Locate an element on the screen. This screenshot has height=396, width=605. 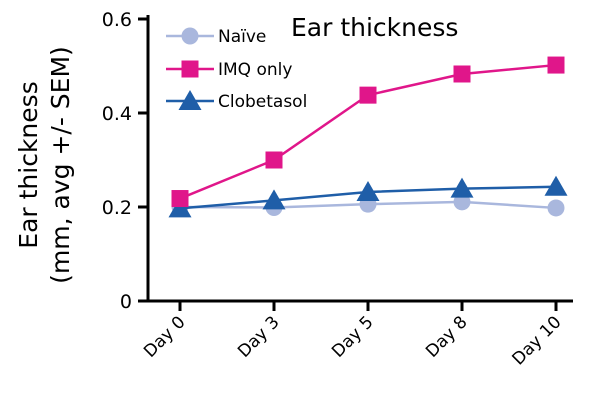
y-tick-label: 0.4 is located at coordinates (117, 114).